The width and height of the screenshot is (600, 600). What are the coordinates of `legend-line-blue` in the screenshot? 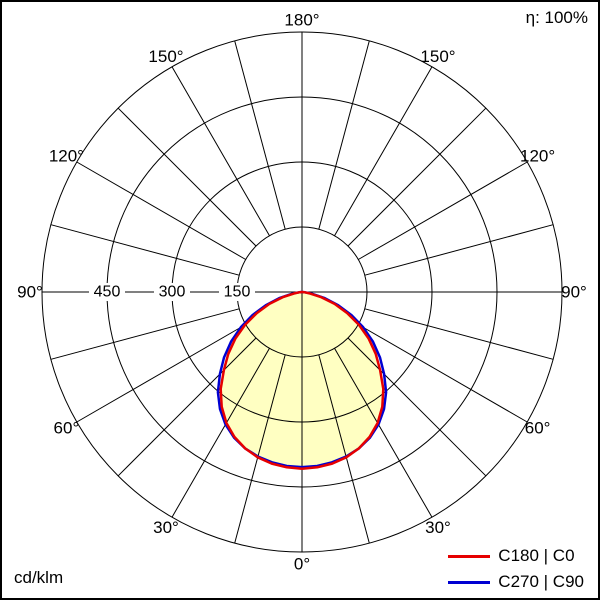 It's located at (469, 582).